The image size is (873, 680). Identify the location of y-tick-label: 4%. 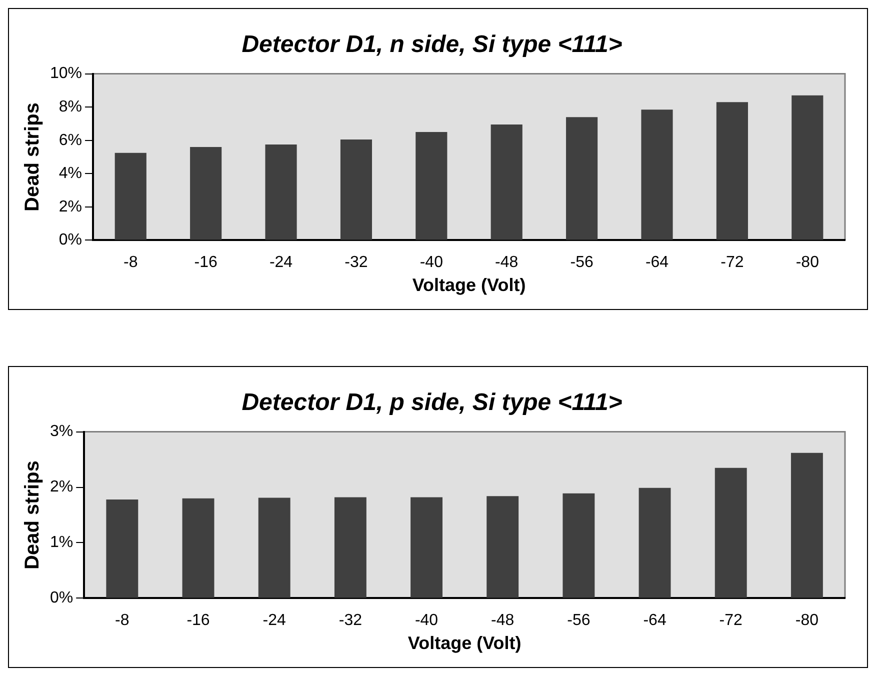
(70, 173).